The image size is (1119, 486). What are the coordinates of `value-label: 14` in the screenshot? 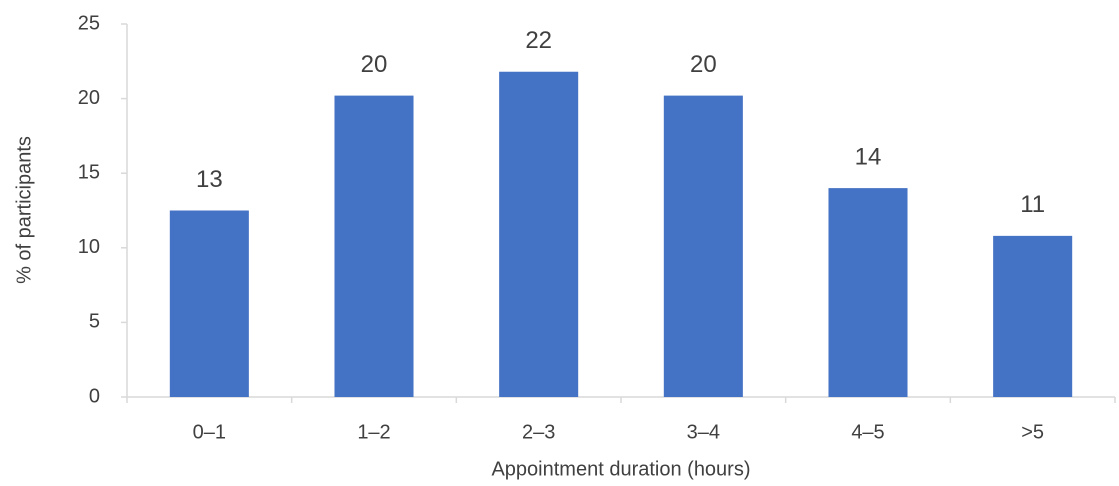 It's located at (868, 156).